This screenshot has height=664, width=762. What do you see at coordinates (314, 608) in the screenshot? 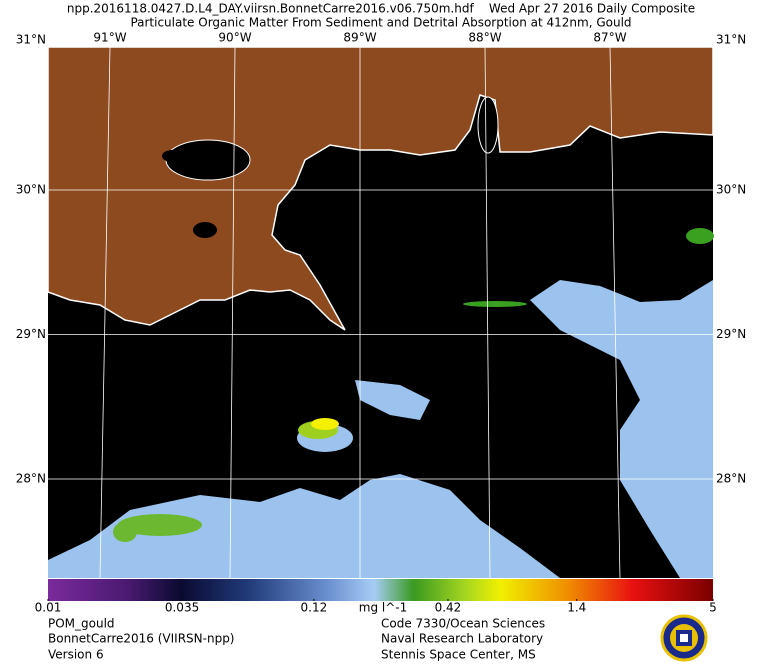
I see `colorbar-label: 0.12` at bounding box center [314, 608].